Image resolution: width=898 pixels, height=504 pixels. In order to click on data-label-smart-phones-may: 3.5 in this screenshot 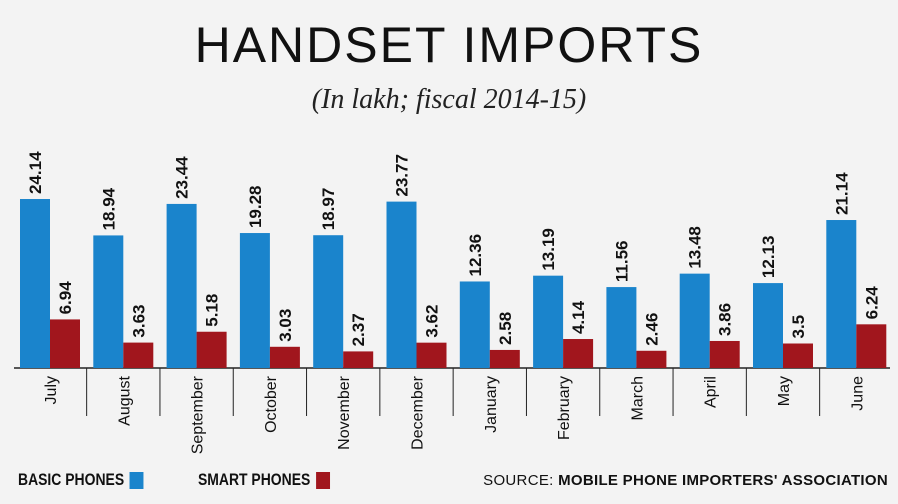, I will do `click(798, 327)`.